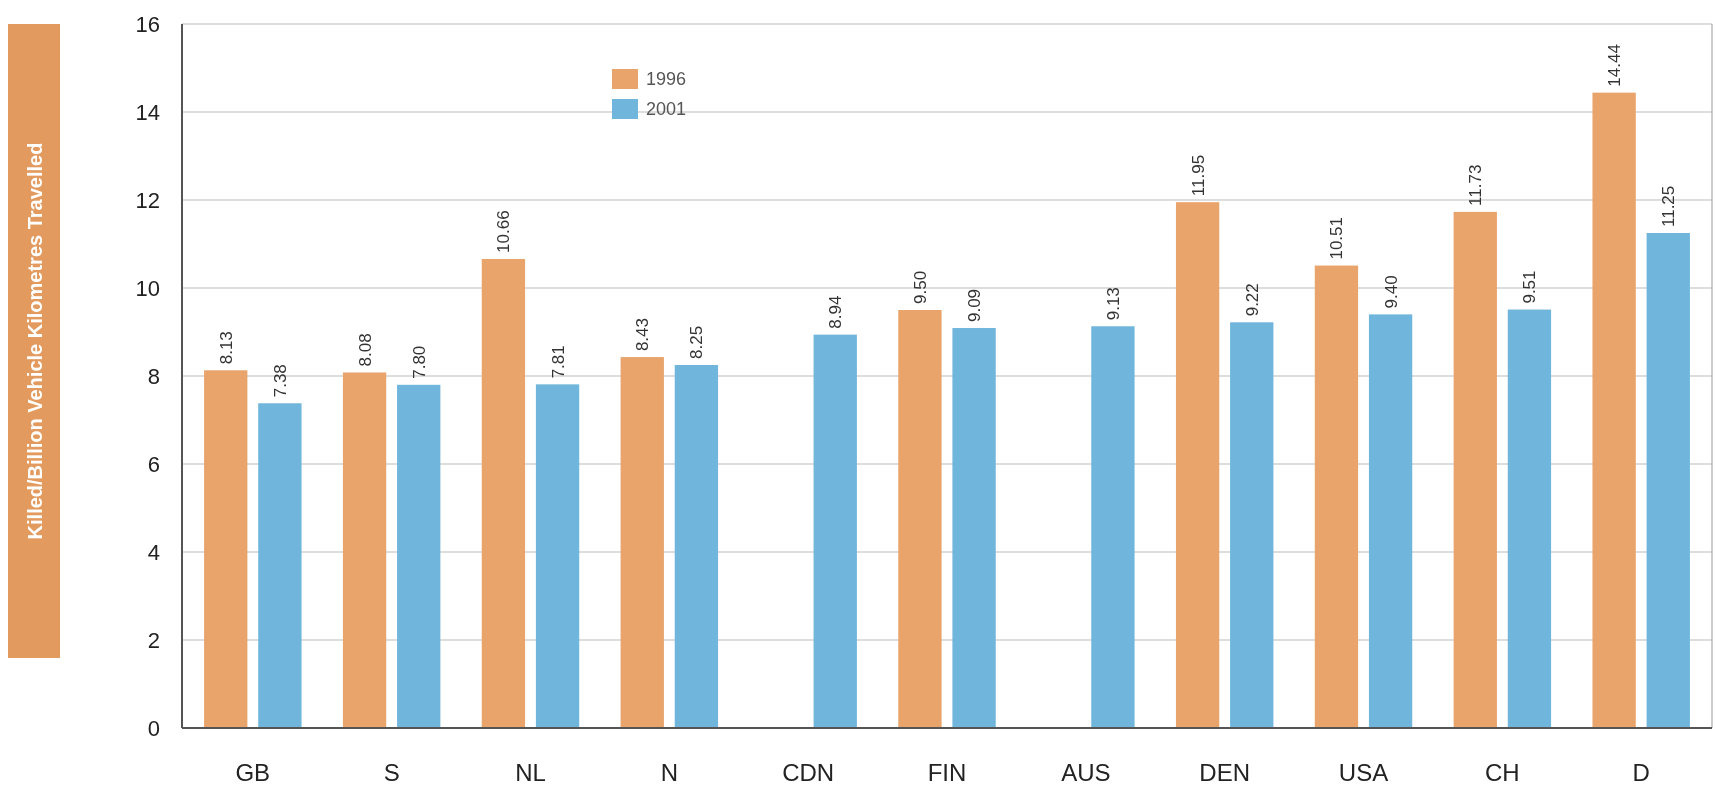 The width and height of the screenshot is (1716, 791). I want to click on data-label: 11.73, so click(1476, 185).